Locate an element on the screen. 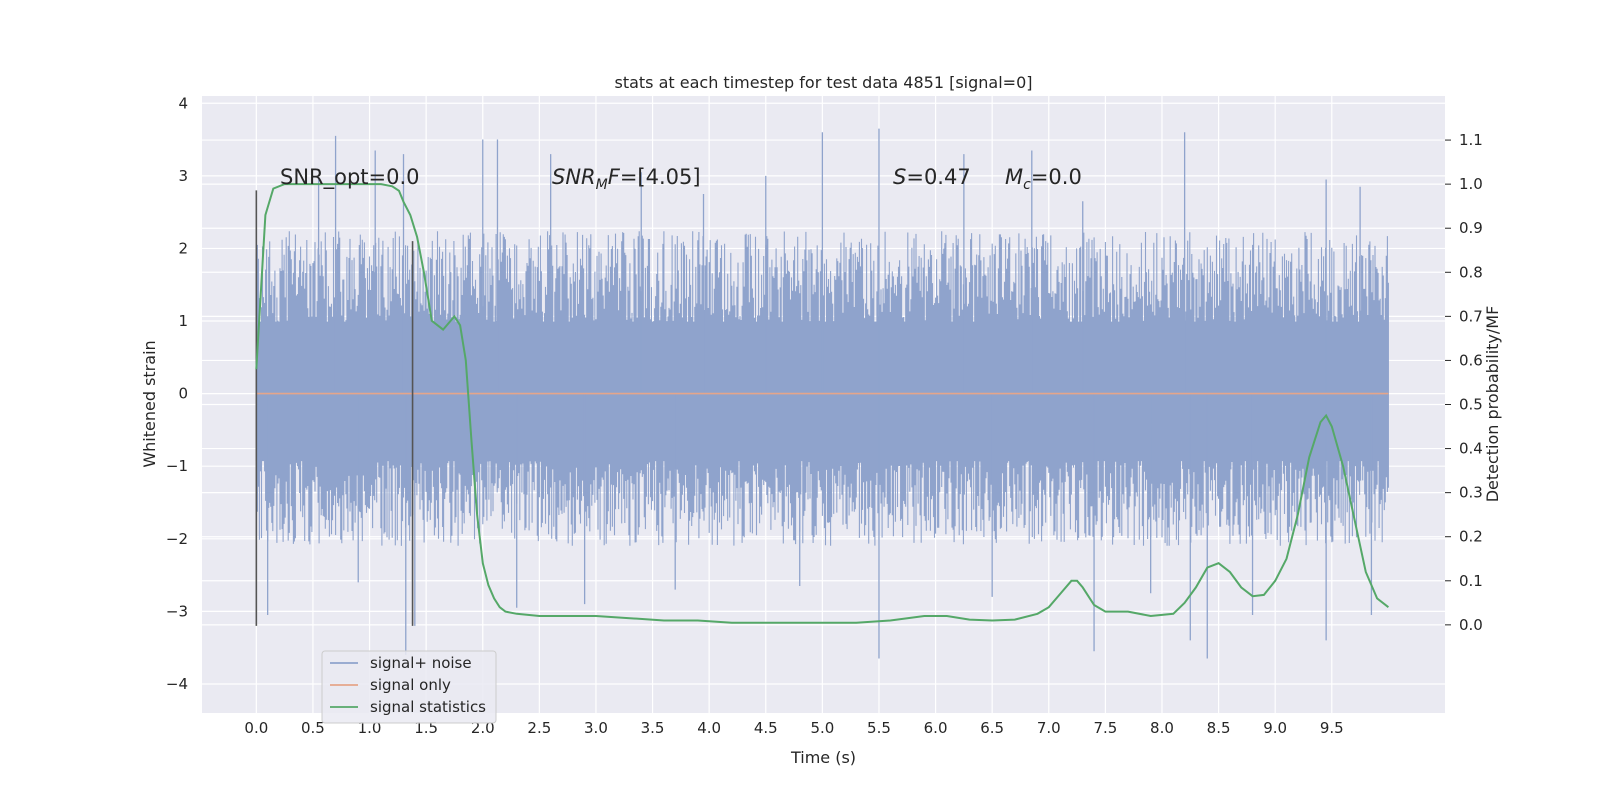  y2-tick-label: 0.3 is located at coordinates (1471, 493).